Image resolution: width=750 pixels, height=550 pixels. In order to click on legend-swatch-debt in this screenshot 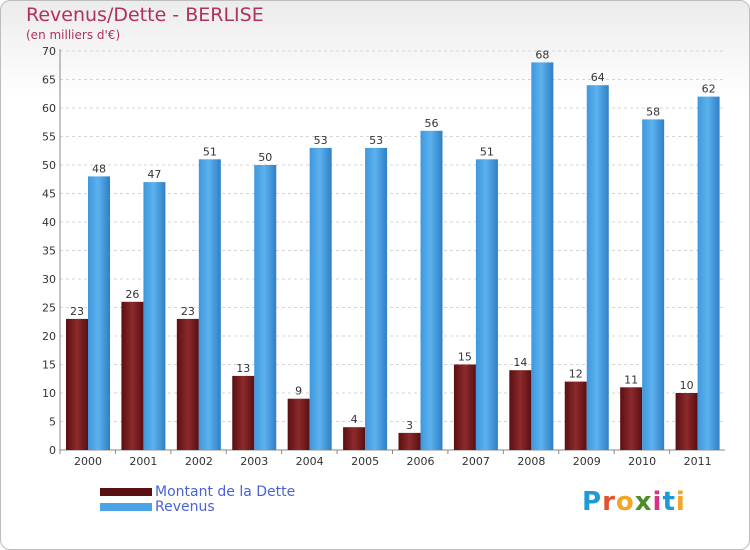, I will do `click(126, 492)`.